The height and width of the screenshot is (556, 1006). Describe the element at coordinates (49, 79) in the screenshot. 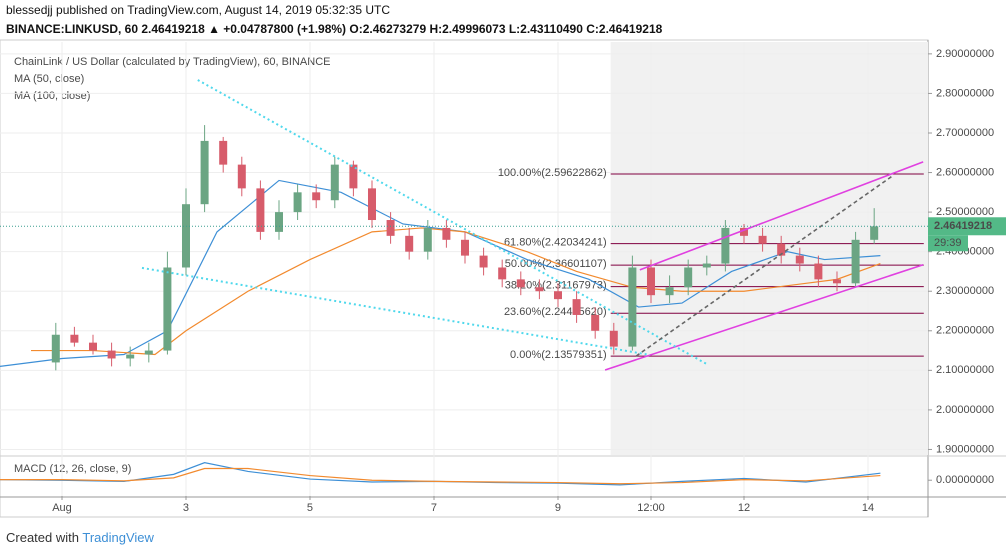

I see `legend-ma50: MA (50, close)` at that location.